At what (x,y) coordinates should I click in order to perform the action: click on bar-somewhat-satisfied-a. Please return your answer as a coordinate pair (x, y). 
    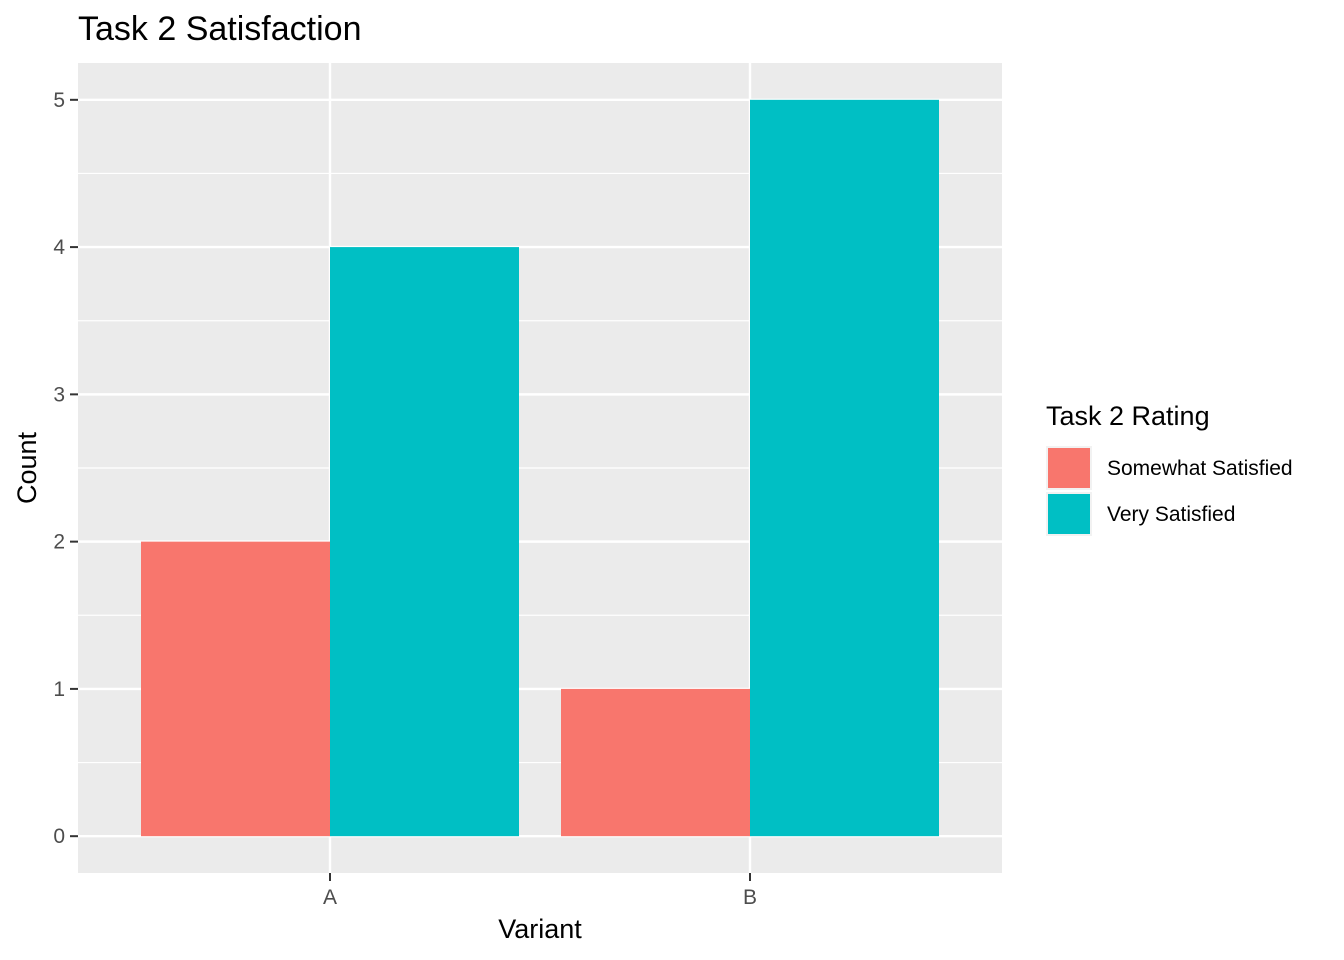
    Looking at the image, I should click on (235, 689).